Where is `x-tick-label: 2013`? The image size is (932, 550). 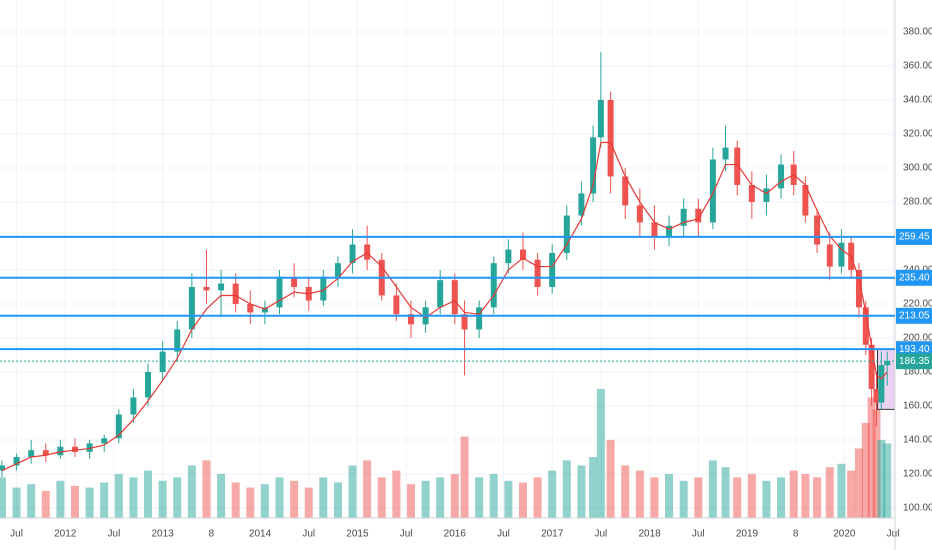 x-tick-label: 2013 is located at coordinates (163, 534).